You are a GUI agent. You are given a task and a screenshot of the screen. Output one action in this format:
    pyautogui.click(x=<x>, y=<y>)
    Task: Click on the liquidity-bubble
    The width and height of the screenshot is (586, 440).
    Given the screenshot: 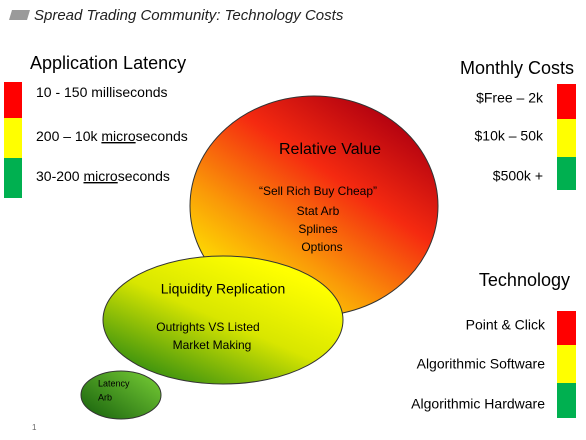 What is the action you would take?
    pyautogui.click(x=223, y=320)
    